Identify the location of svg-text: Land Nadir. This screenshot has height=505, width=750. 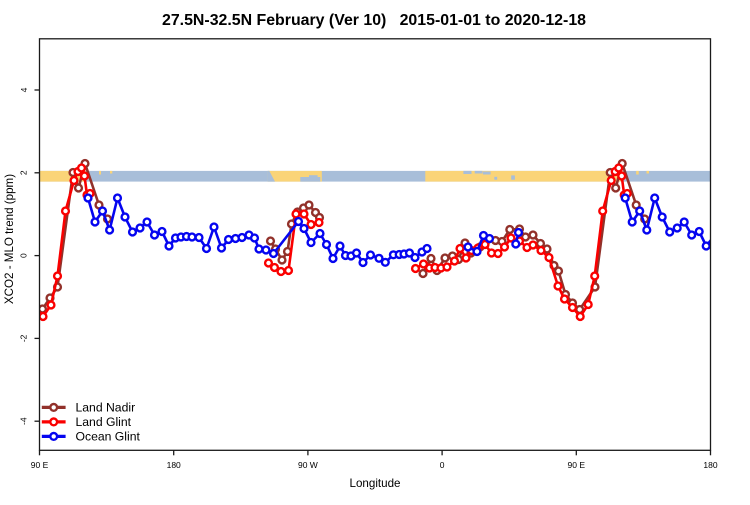
(106, 408).